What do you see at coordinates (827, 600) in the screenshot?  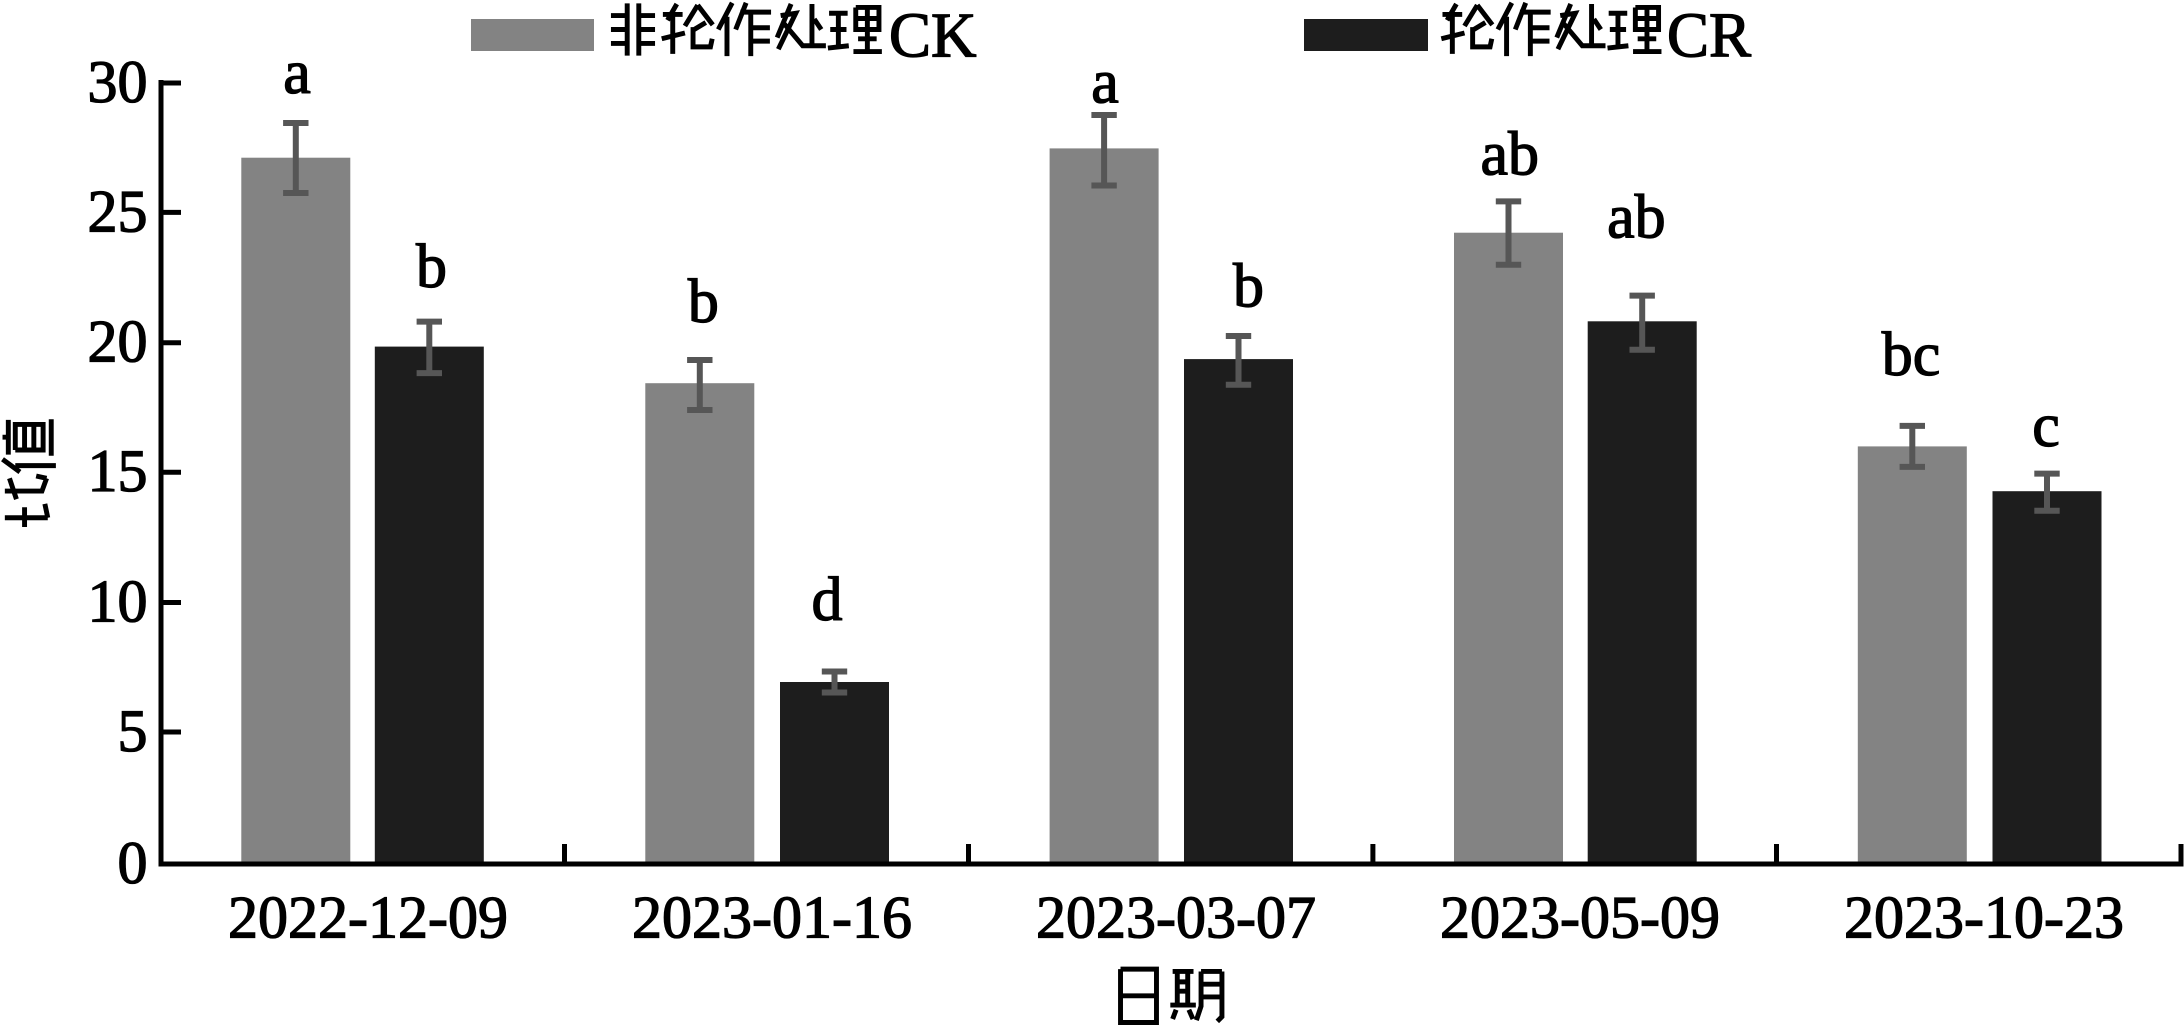 I see `svg-text: d` at bounding box center [827, 600].